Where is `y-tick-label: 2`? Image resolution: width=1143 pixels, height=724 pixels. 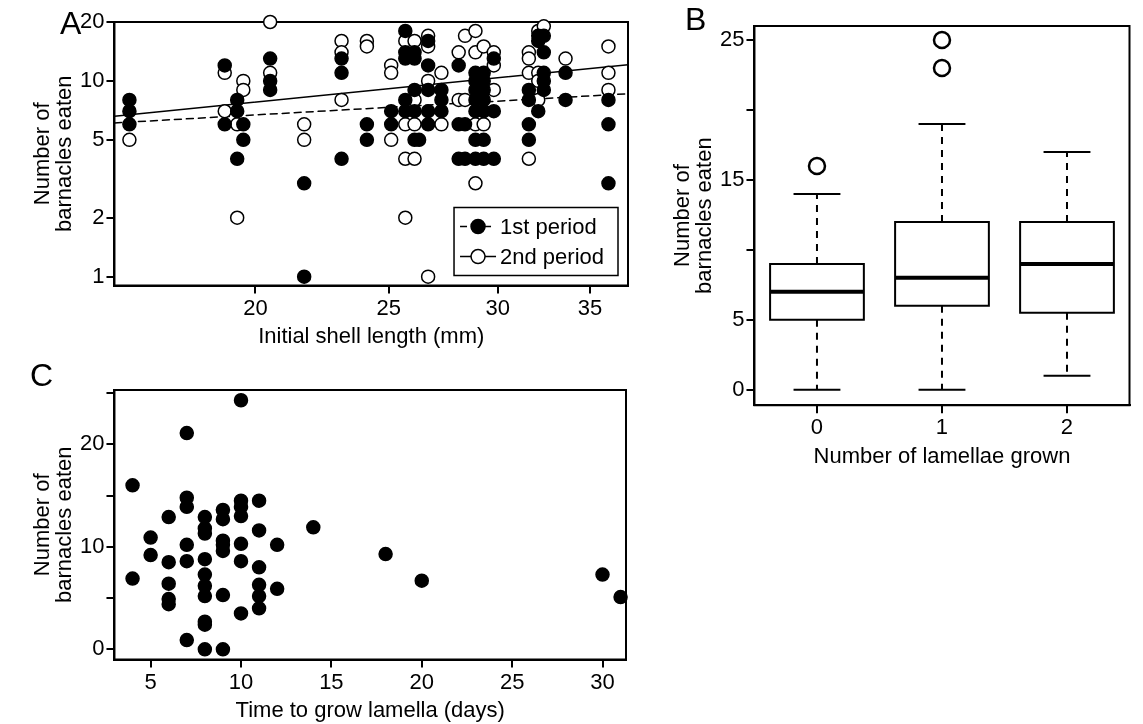
y-tick-label: 2 is located at coordinates (98, 216).